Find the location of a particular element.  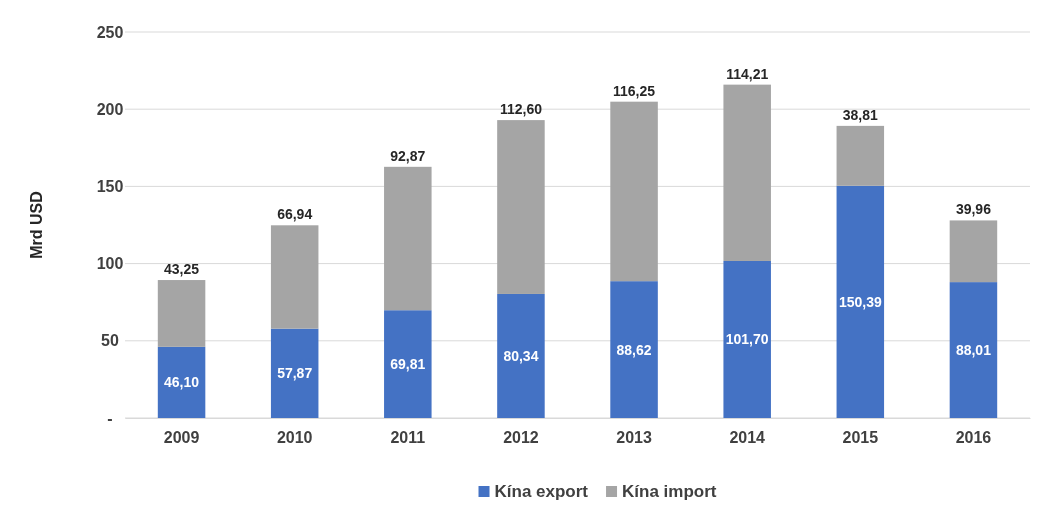

x-tick-label: 2016 is located at coordinates (973, 438).